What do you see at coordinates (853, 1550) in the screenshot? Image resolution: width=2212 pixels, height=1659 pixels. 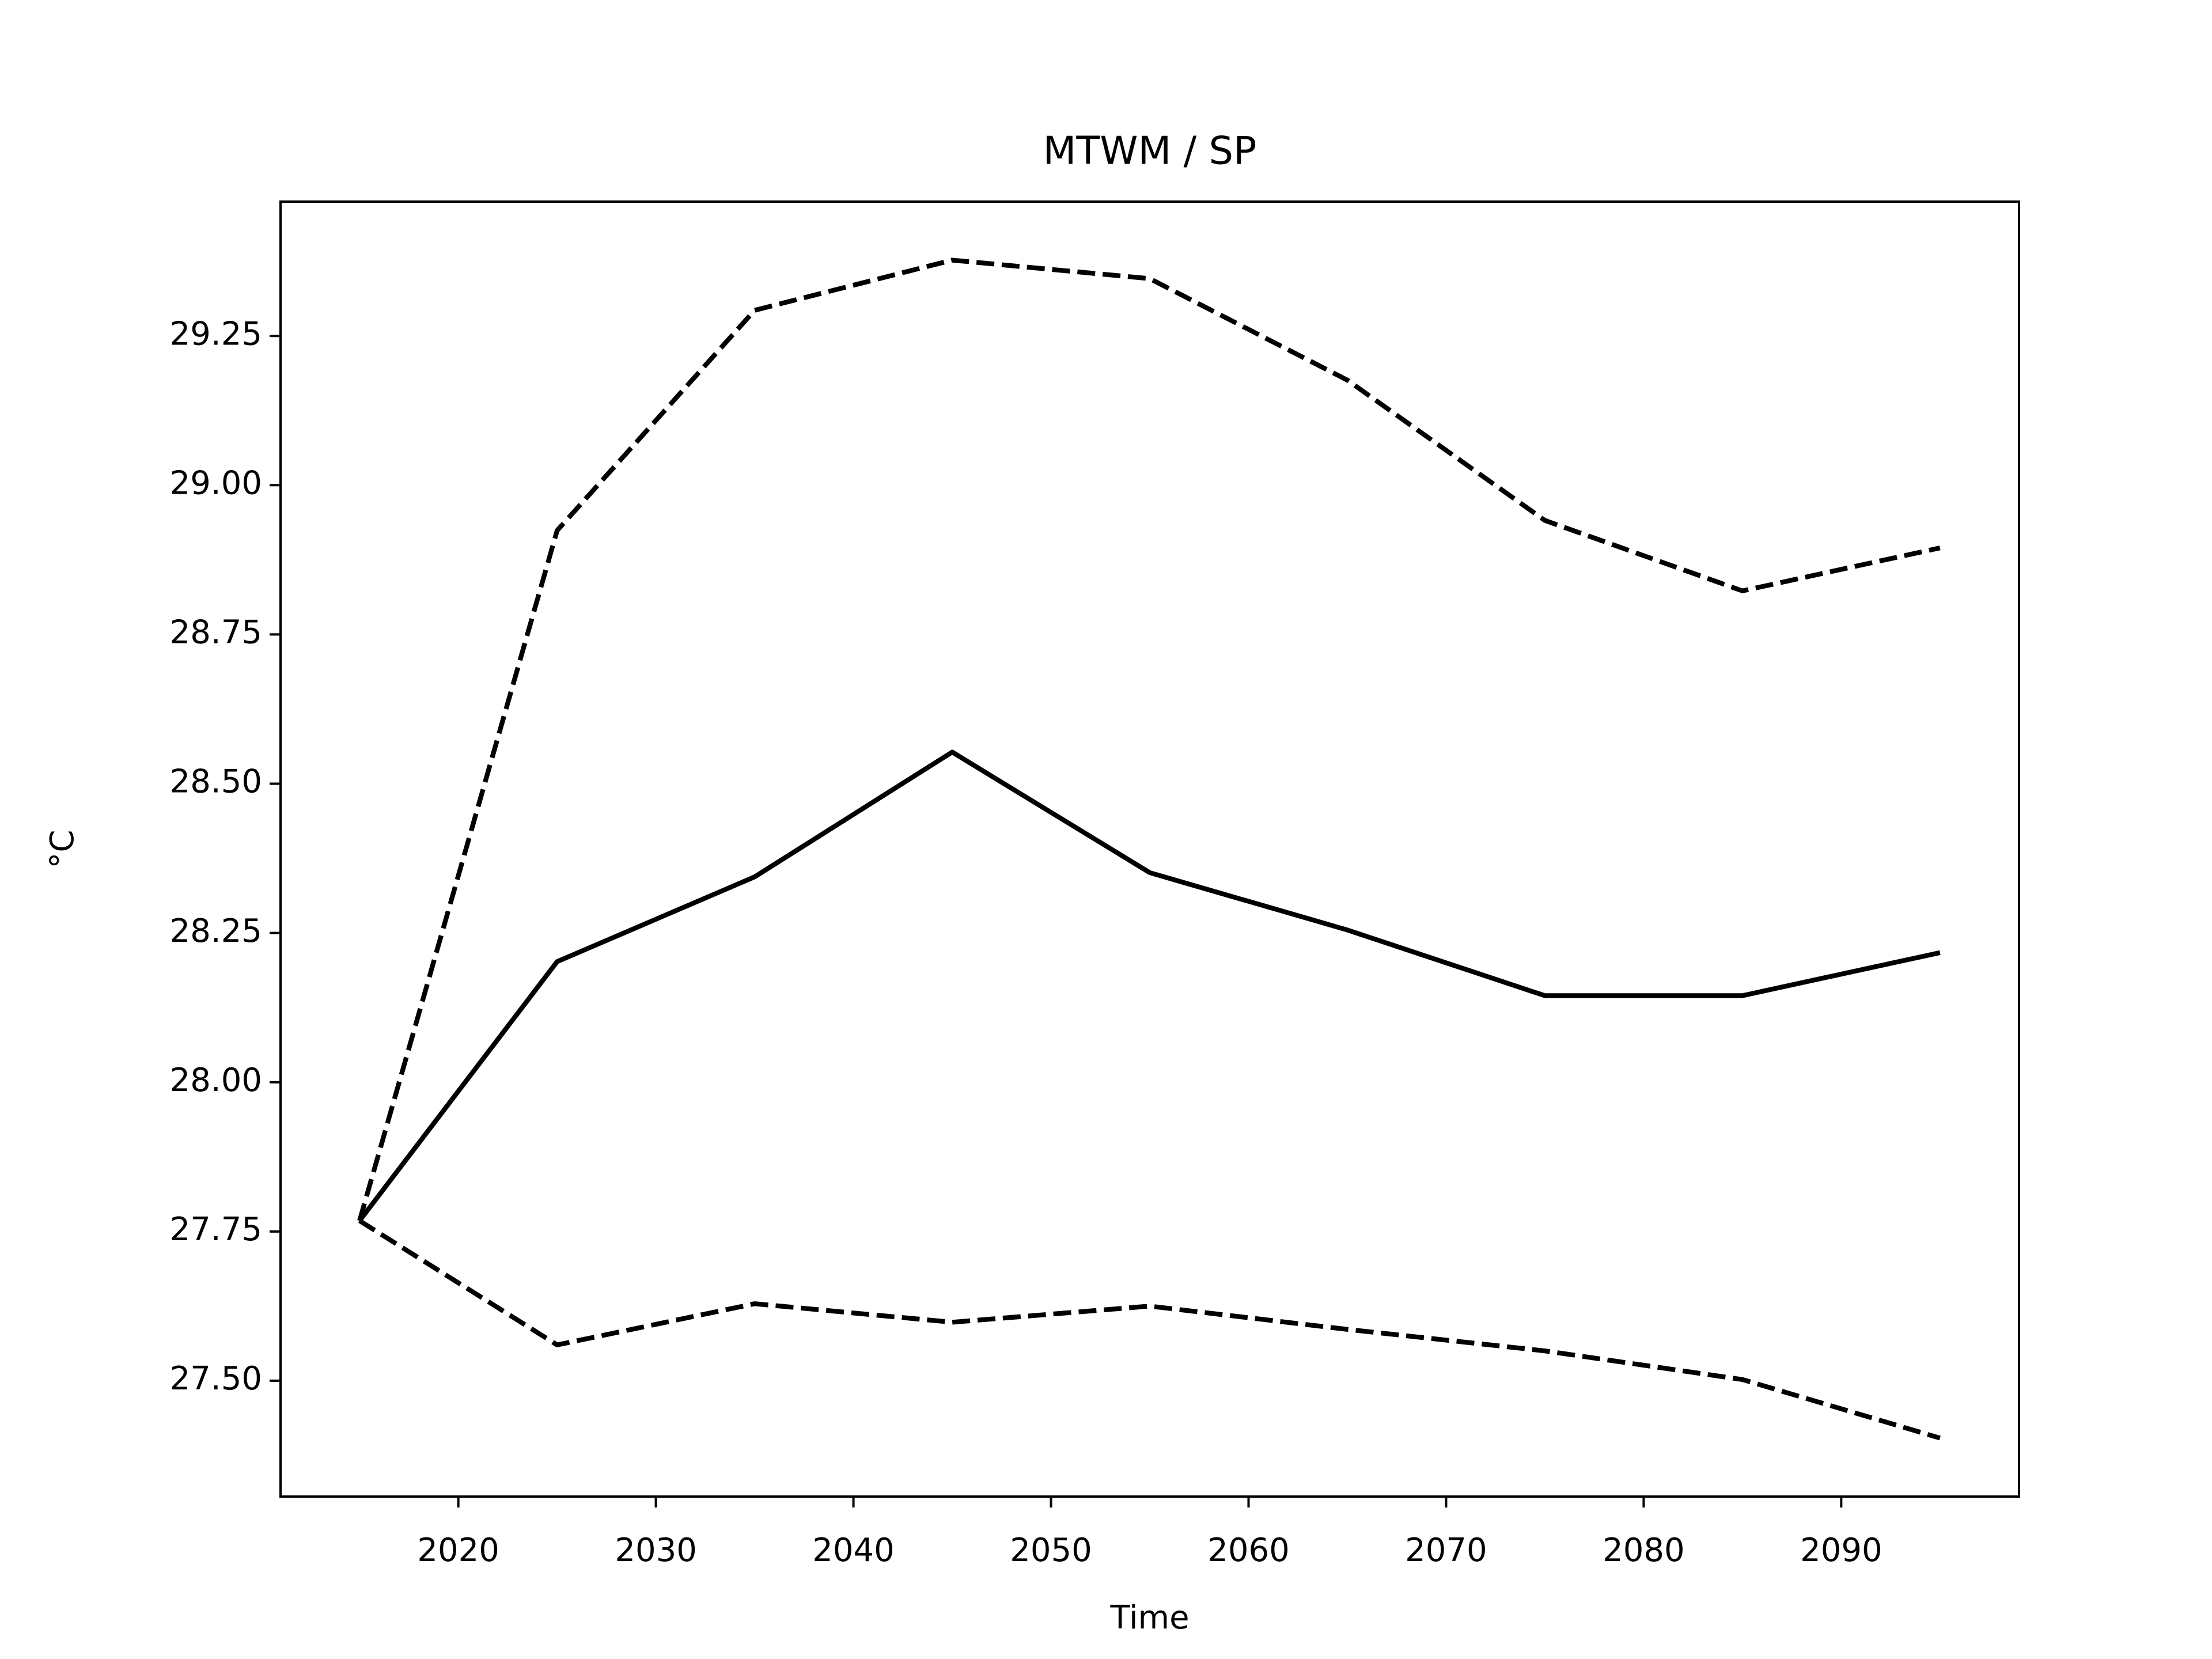 I see `x-tick-label: 2040` at bounding box center [853, 1550].